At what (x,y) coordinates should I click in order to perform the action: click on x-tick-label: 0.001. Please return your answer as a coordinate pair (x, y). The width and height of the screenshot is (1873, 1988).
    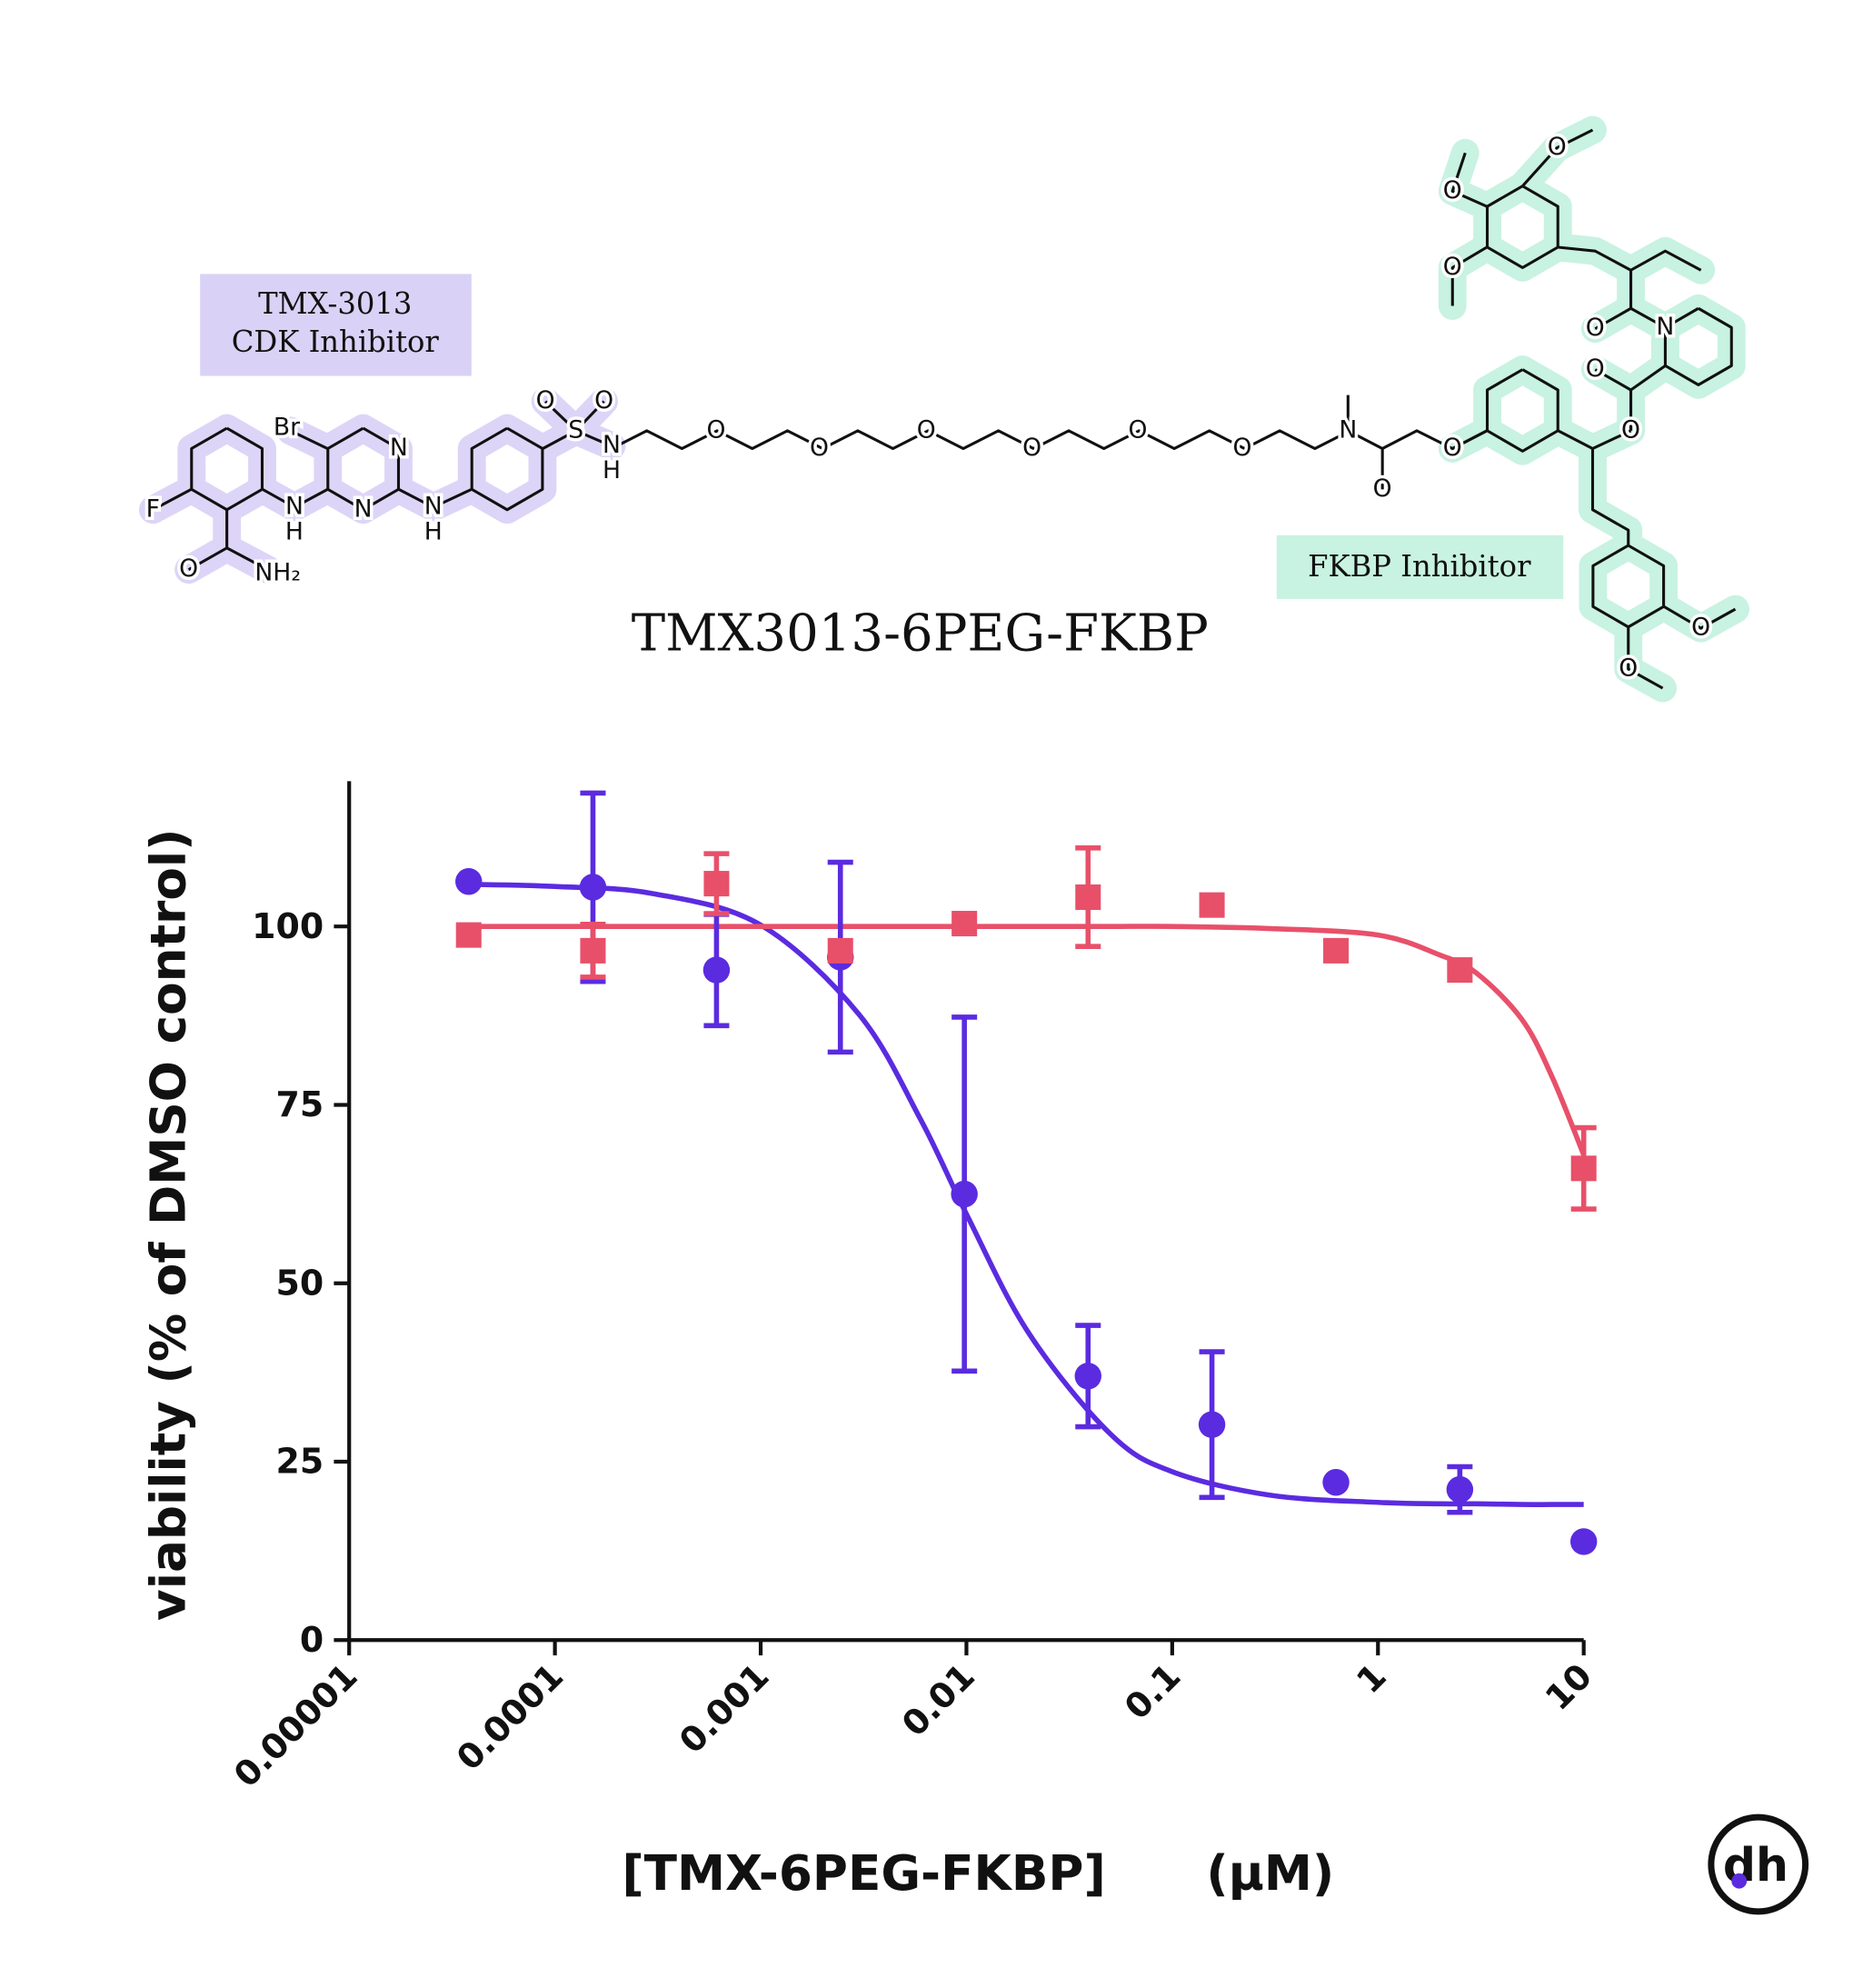
    Looking at the image, I should click on (724, 1709).